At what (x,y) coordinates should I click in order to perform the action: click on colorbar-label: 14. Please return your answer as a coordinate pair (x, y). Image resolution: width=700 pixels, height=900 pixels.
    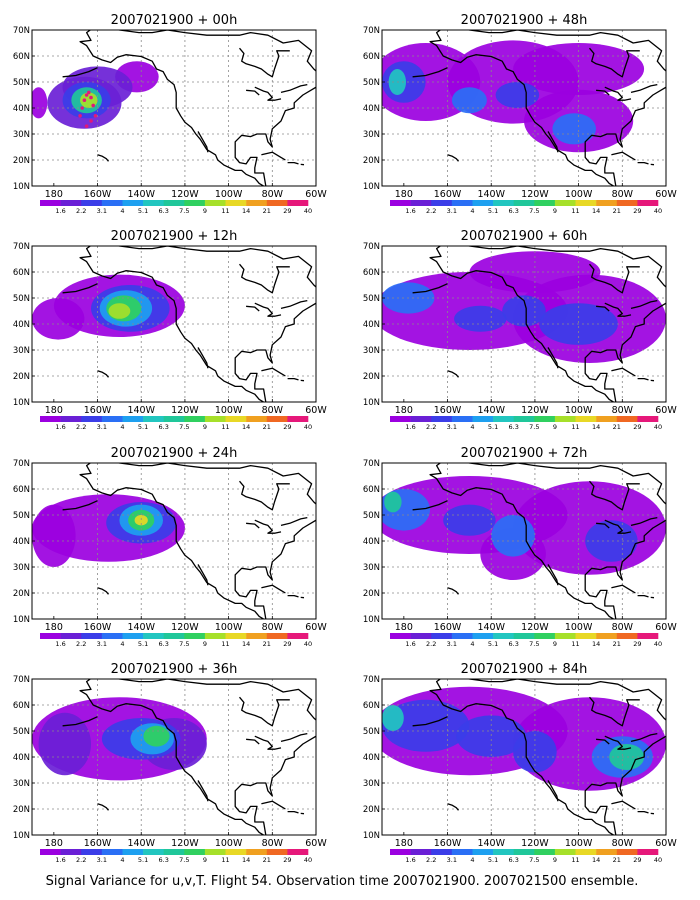
    Looking at the image, I should click on (246, 211).